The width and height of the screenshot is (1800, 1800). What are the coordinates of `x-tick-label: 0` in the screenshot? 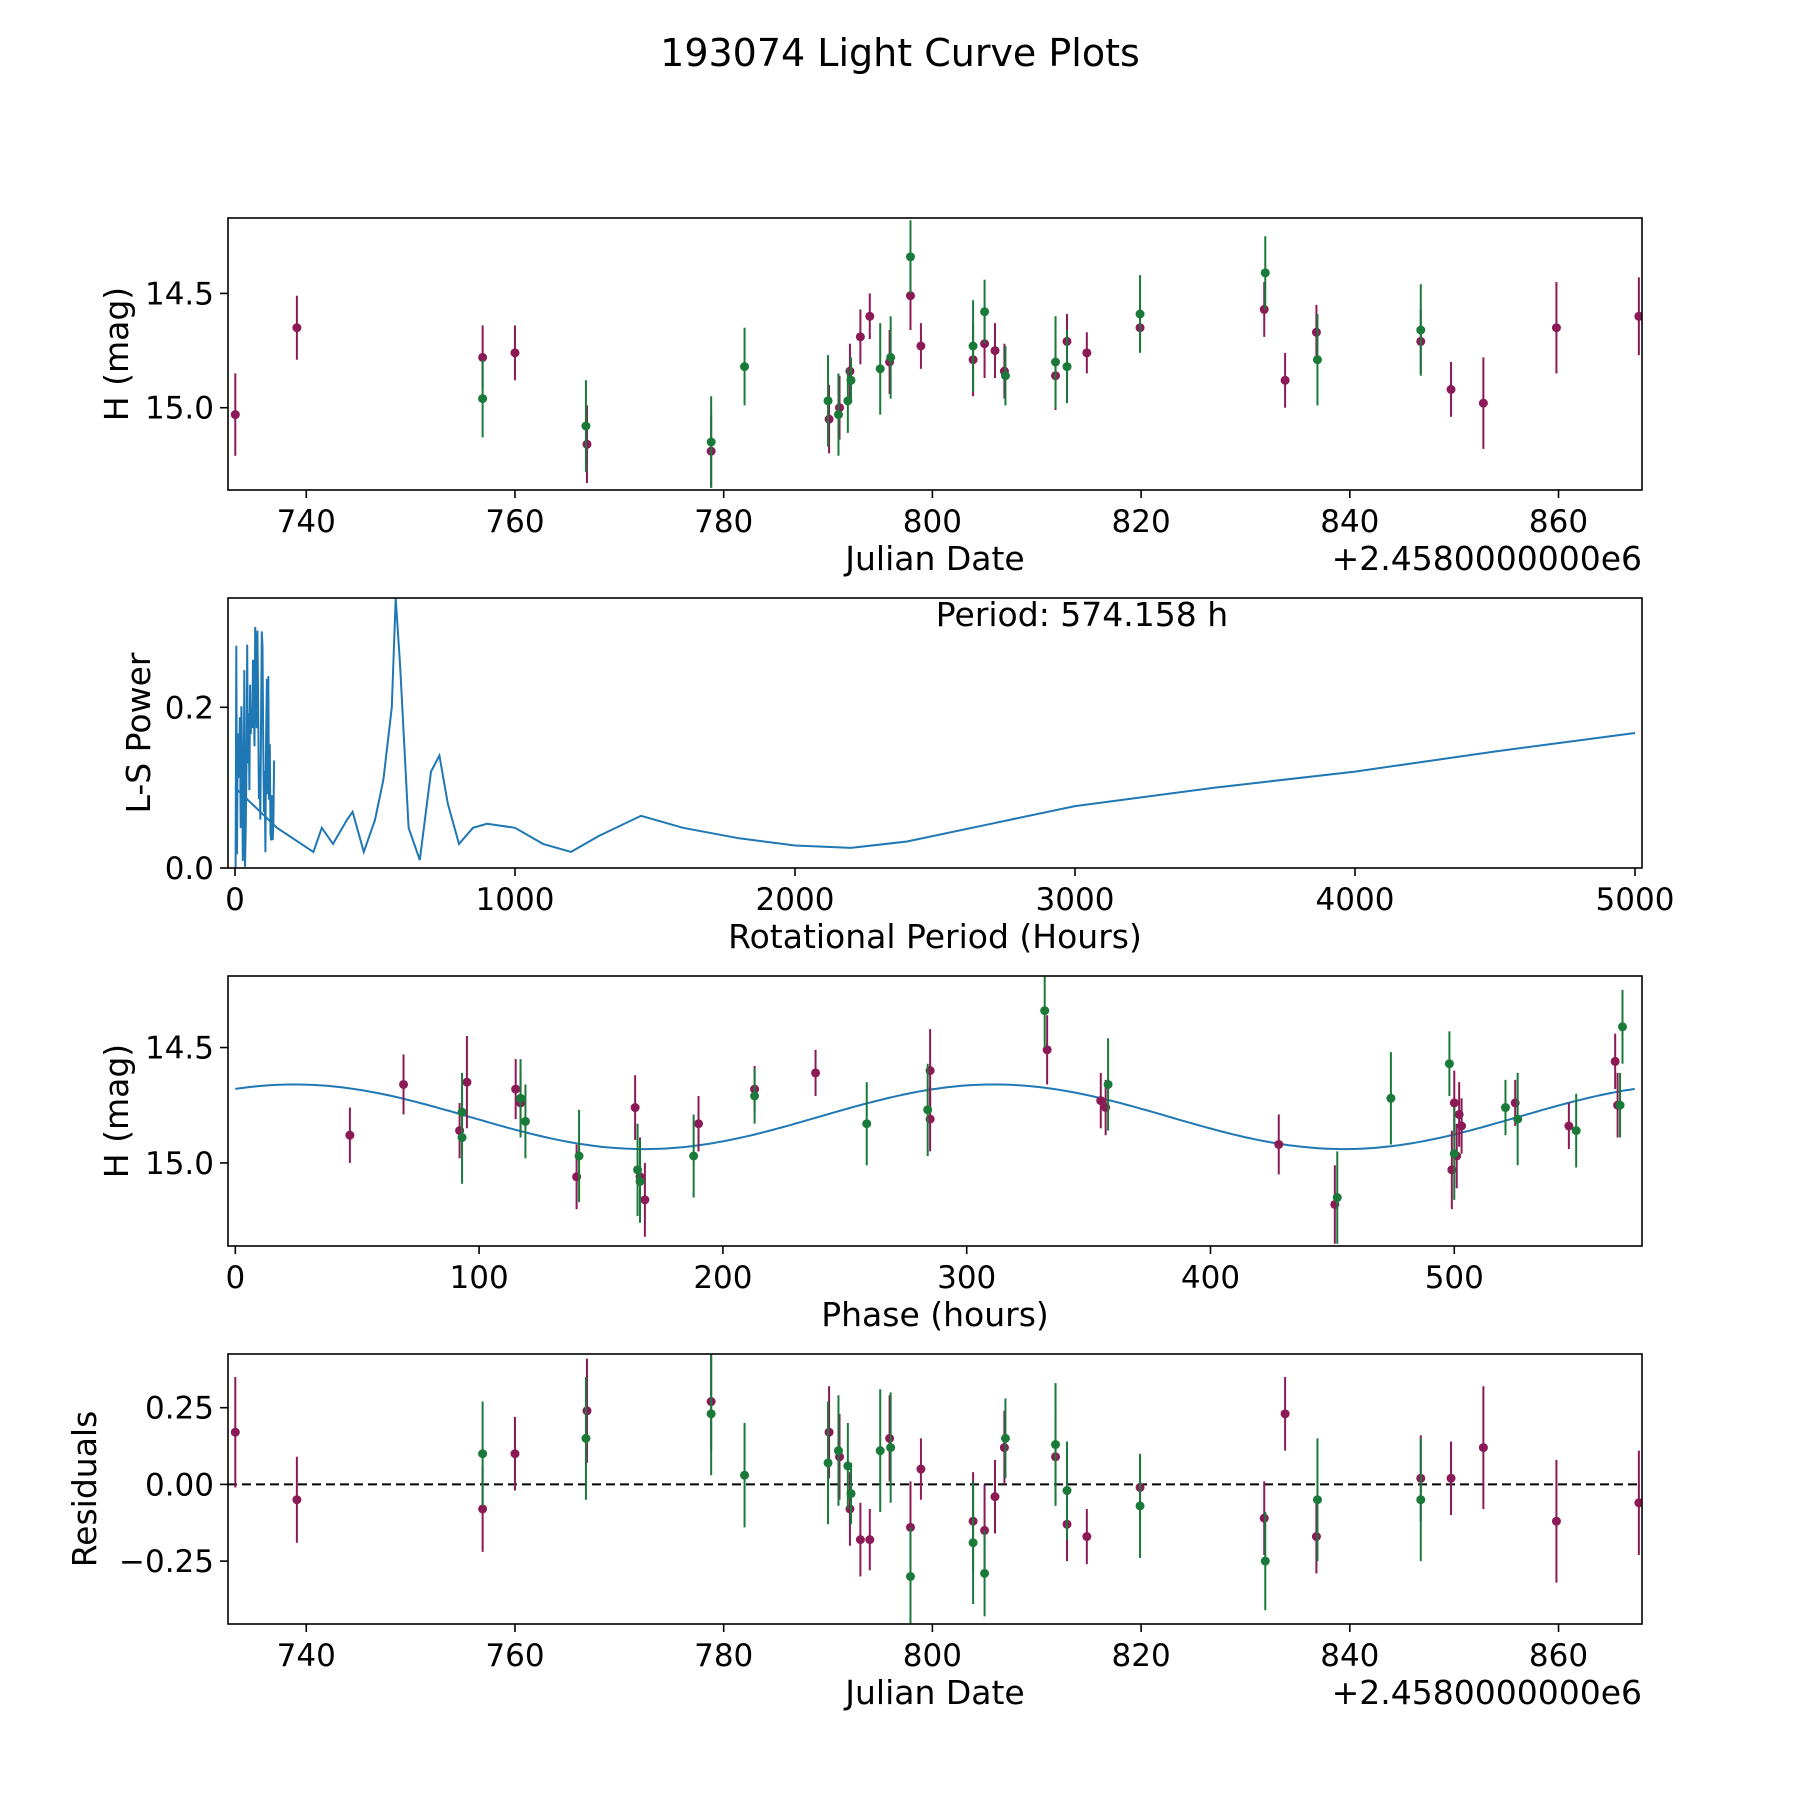 It's located at (235, 900).